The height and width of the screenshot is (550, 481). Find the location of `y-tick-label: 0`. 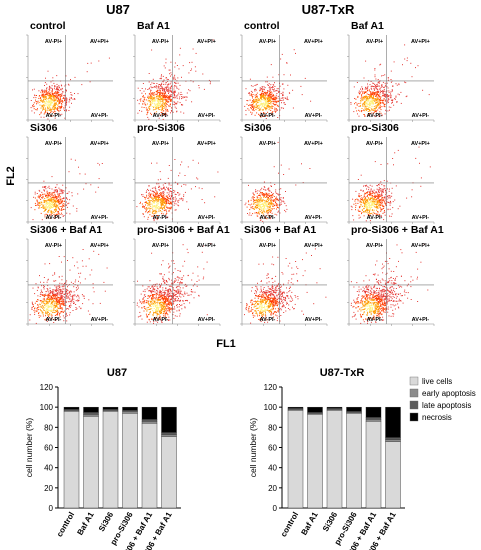

y-tick-label: 0 is located at coordinates (275, 508).